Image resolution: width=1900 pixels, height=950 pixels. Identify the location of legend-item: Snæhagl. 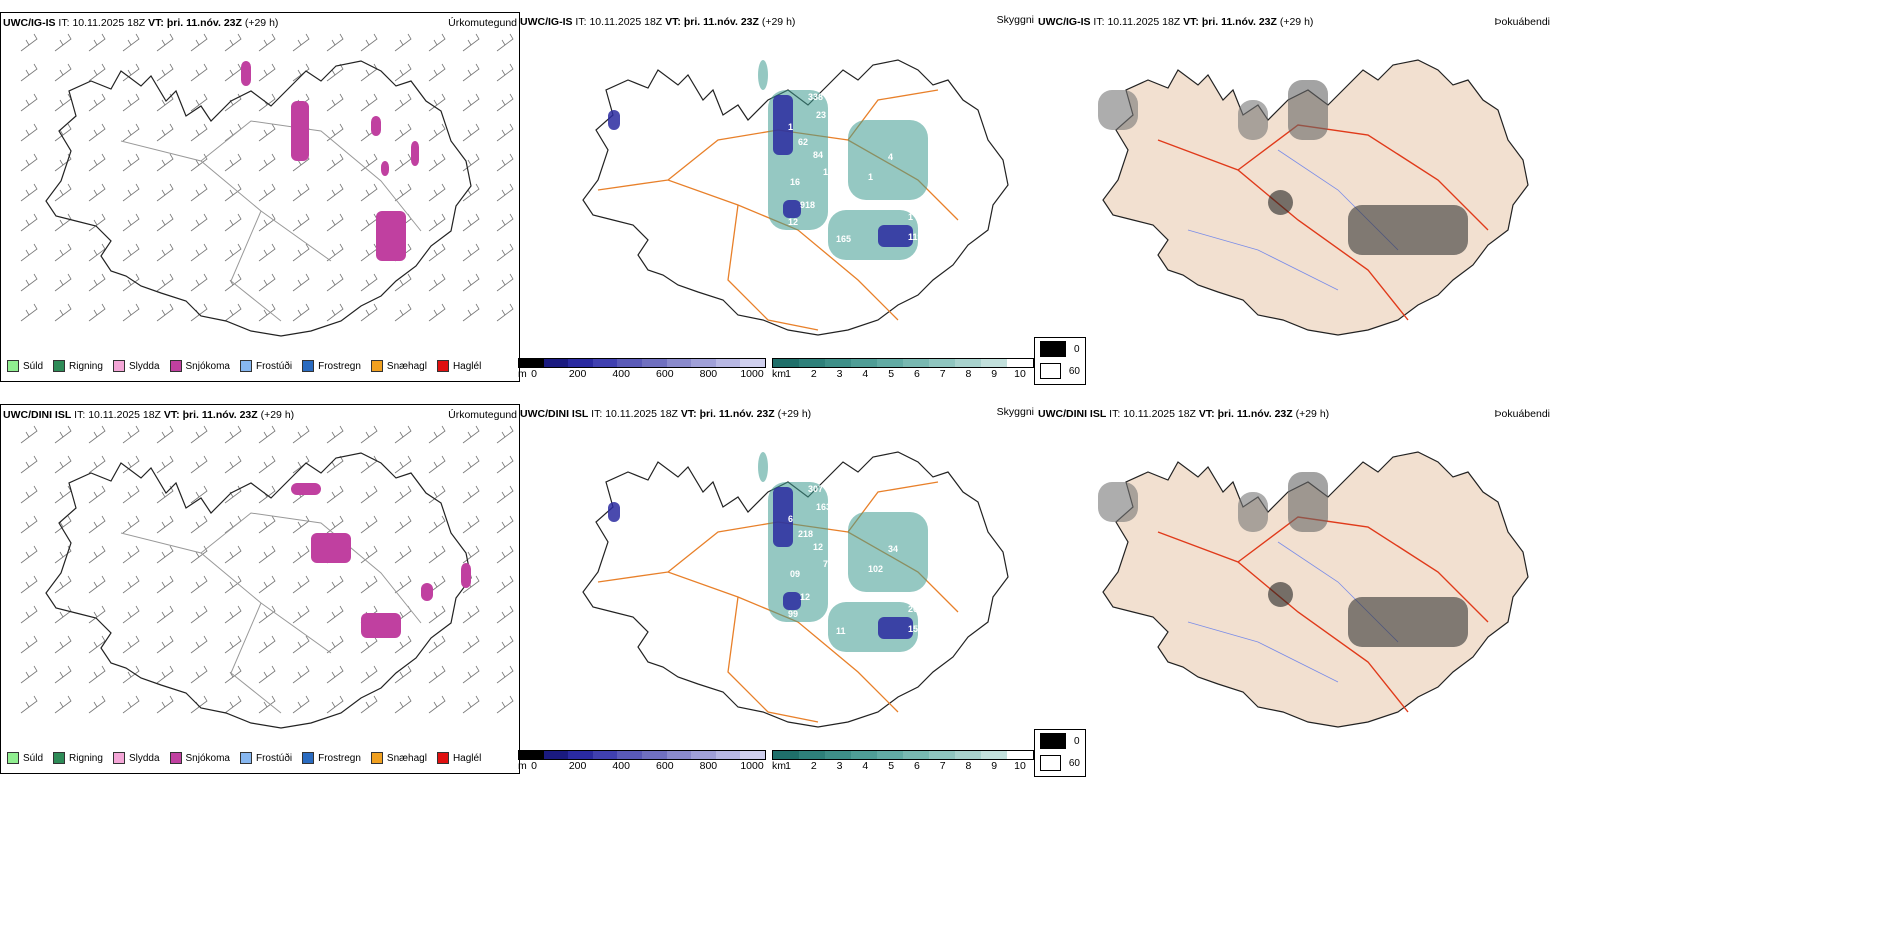
(398, 366).